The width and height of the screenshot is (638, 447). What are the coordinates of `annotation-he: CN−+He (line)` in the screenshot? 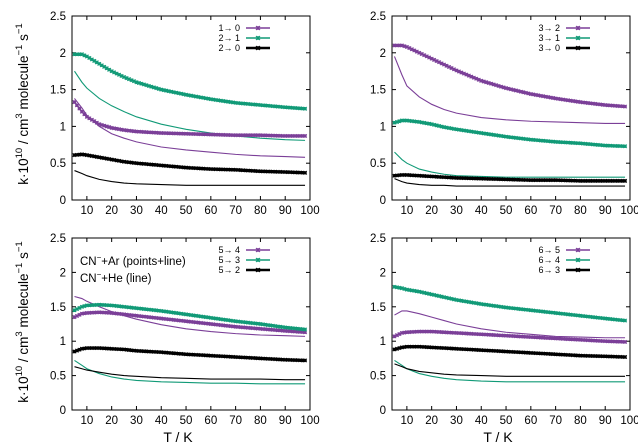 It's located at (116, 277).